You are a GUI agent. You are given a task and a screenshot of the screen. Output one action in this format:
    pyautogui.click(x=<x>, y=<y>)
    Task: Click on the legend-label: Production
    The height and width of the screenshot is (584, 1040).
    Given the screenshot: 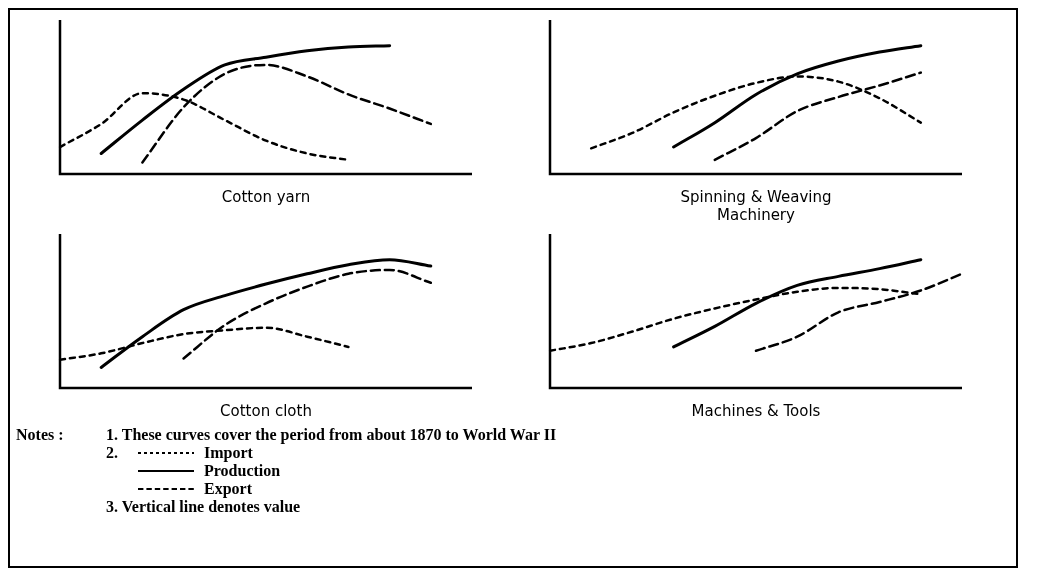 What is the action you would take?
    pyautogui.click(x=242, y=471)
    